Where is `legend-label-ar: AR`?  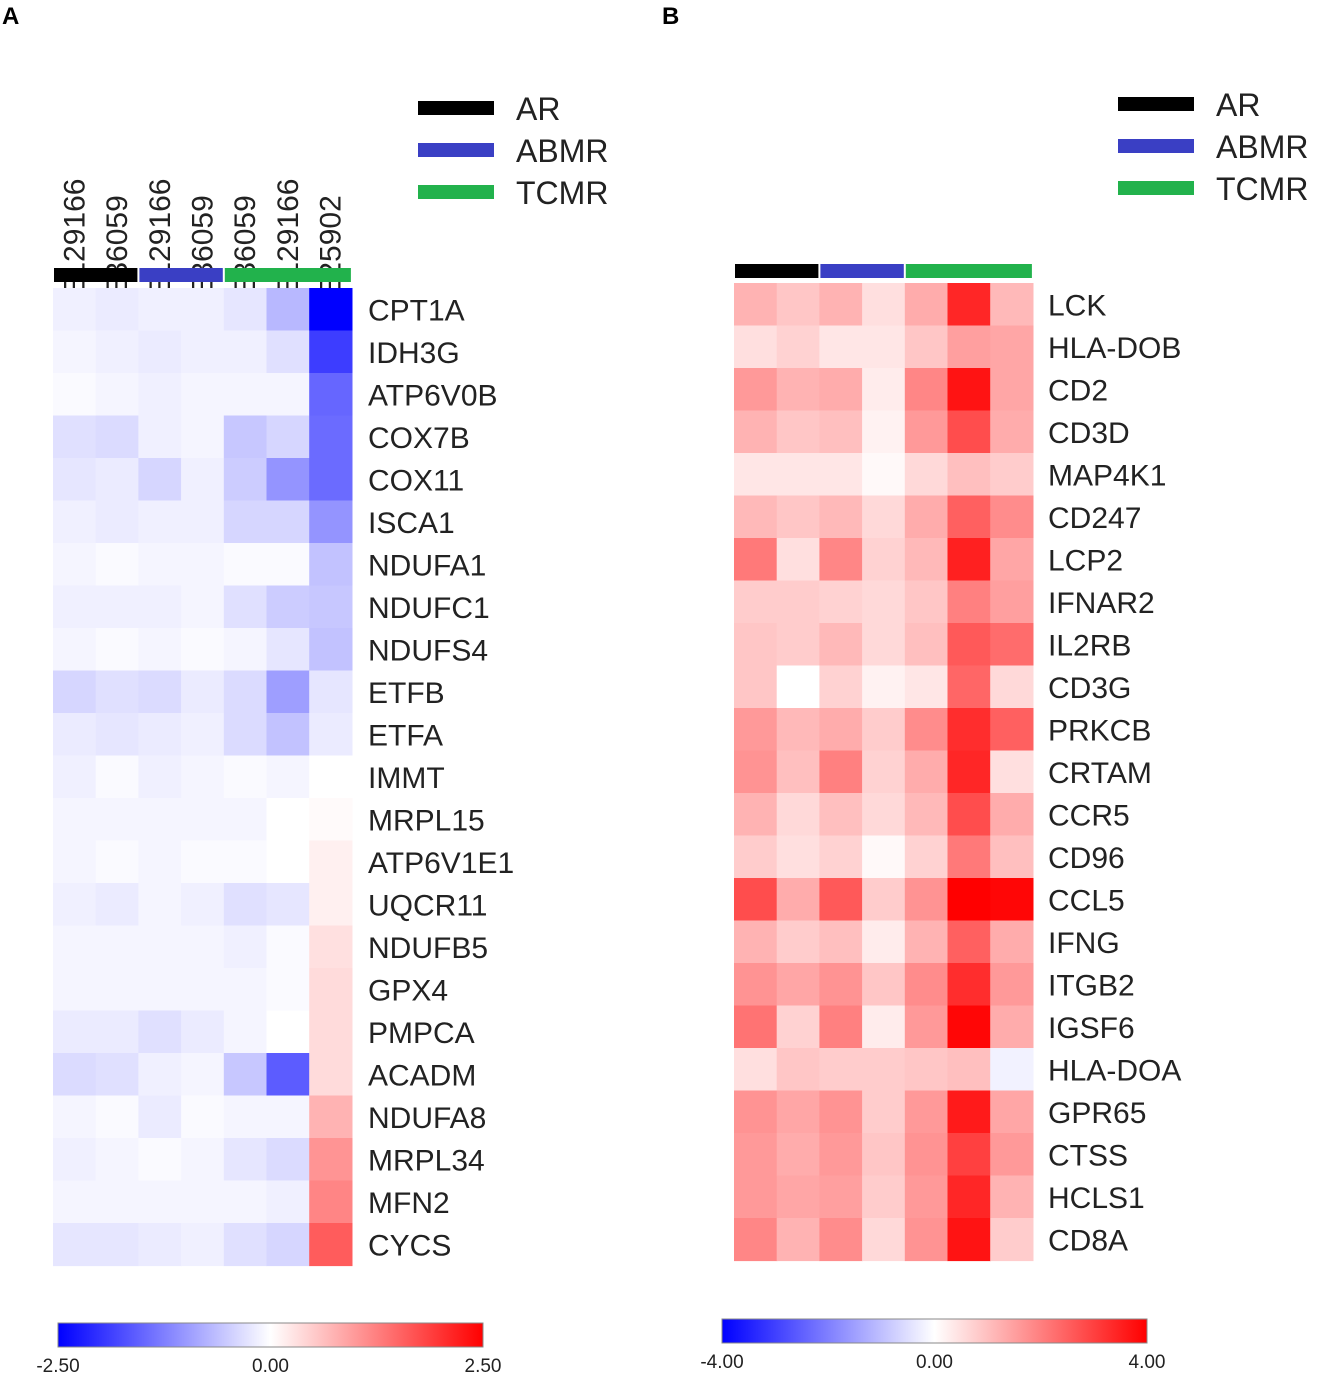
legend-label-ar: AR is located at coordinates (538, 109).